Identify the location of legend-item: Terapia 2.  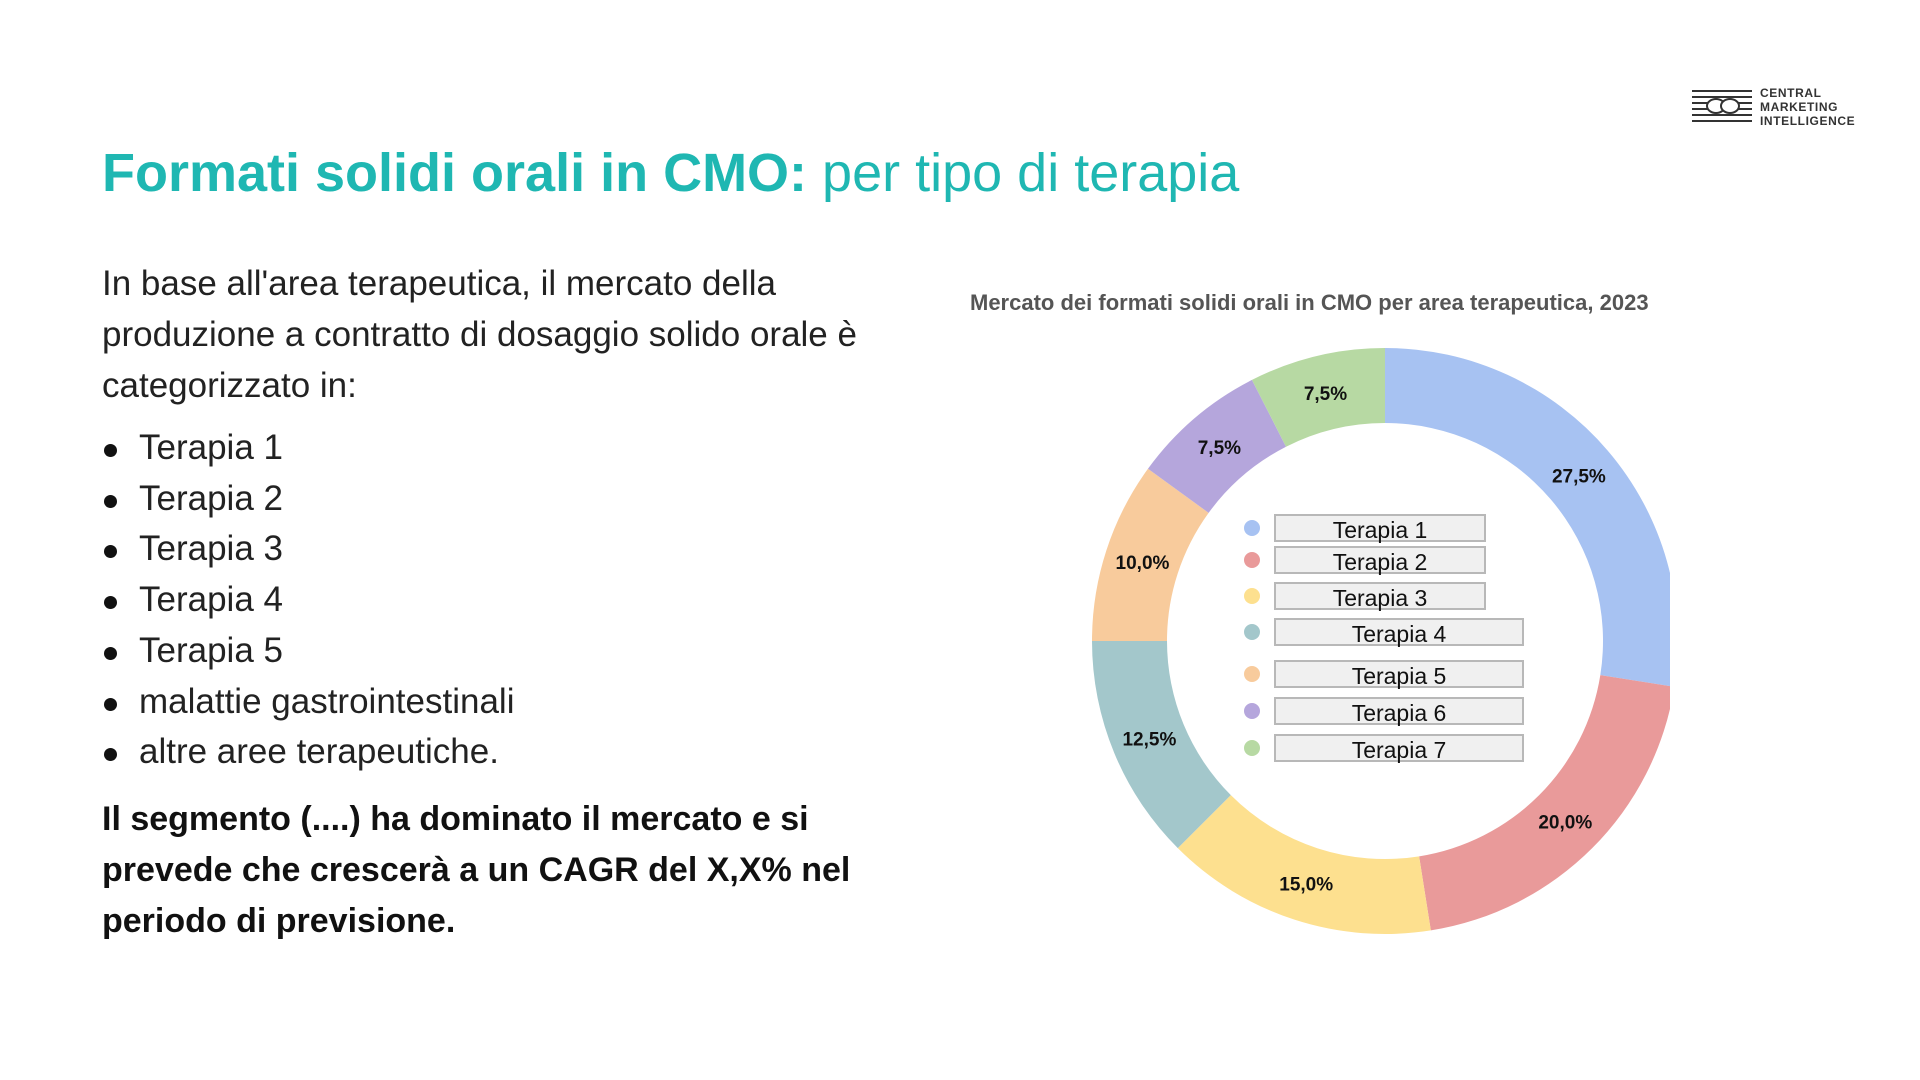
(1364, 560).